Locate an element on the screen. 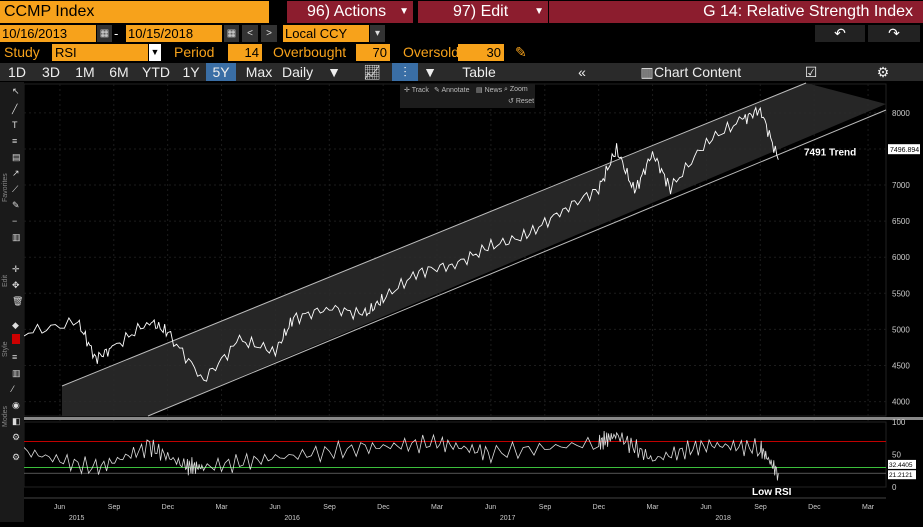 This screenshot has height=527, width=923. study-select: RSI is located at coordinates (100, 52).